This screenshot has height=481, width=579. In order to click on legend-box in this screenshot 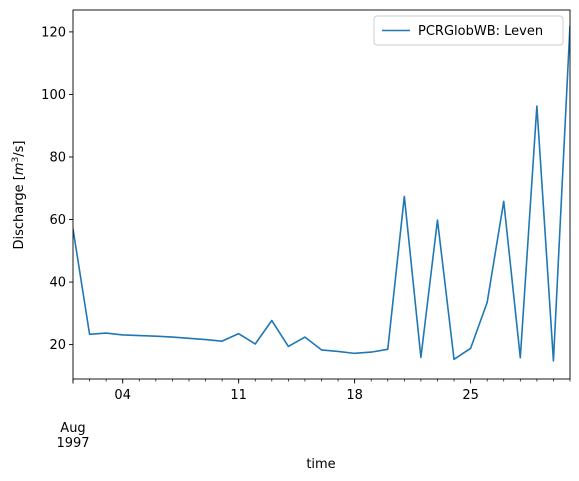, I will do `click(468, 30)`.